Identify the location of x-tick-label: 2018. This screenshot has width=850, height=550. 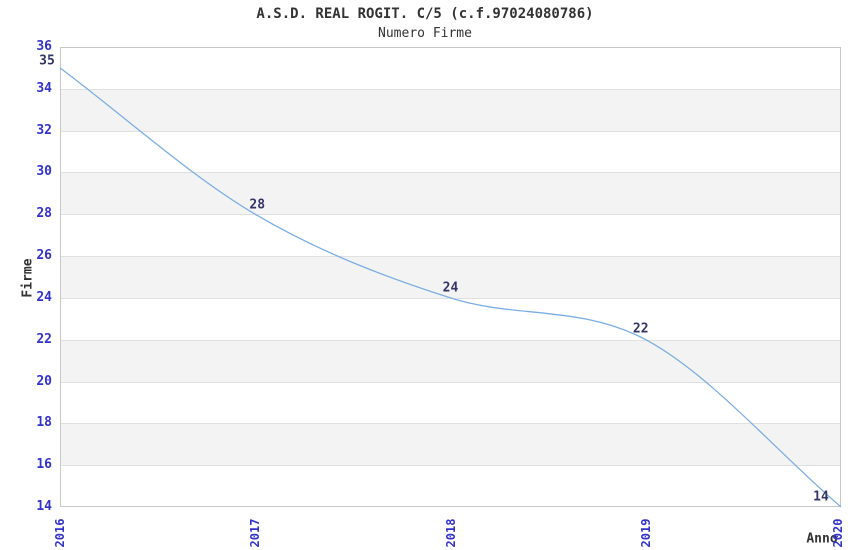
(450, 533).